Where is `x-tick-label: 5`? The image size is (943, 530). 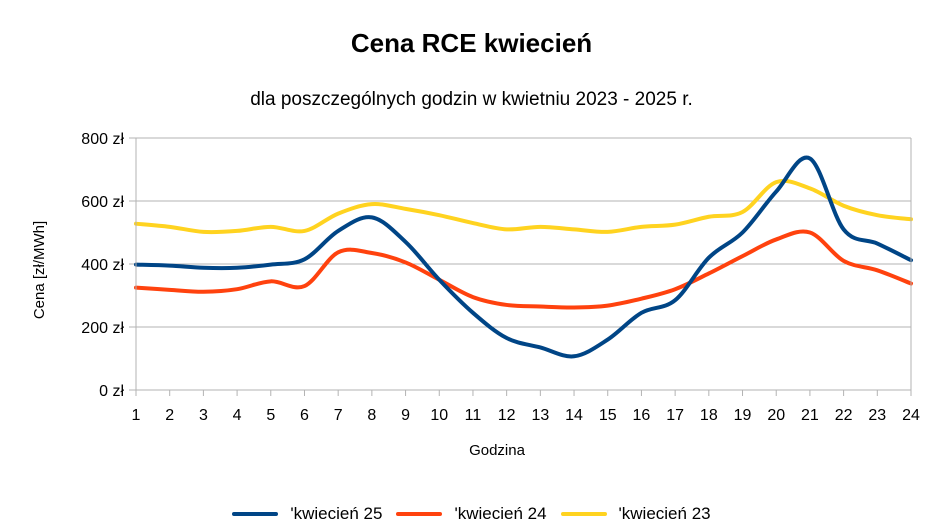
x-tick-label: 5 is located at coordinates (270, 415).